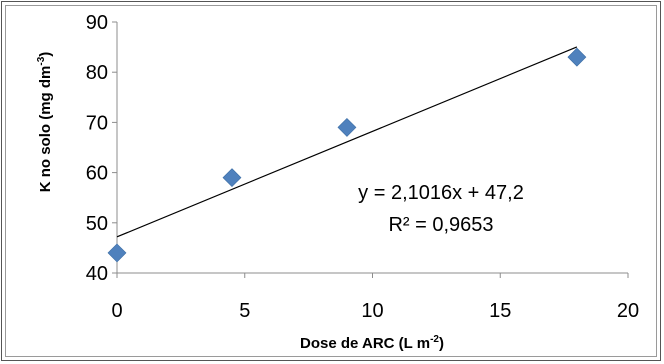  What do you see at coordinates (462, 225) in the screenshot?
I see `r-squared-value: 0,9653` at bounding box center [462, 225].